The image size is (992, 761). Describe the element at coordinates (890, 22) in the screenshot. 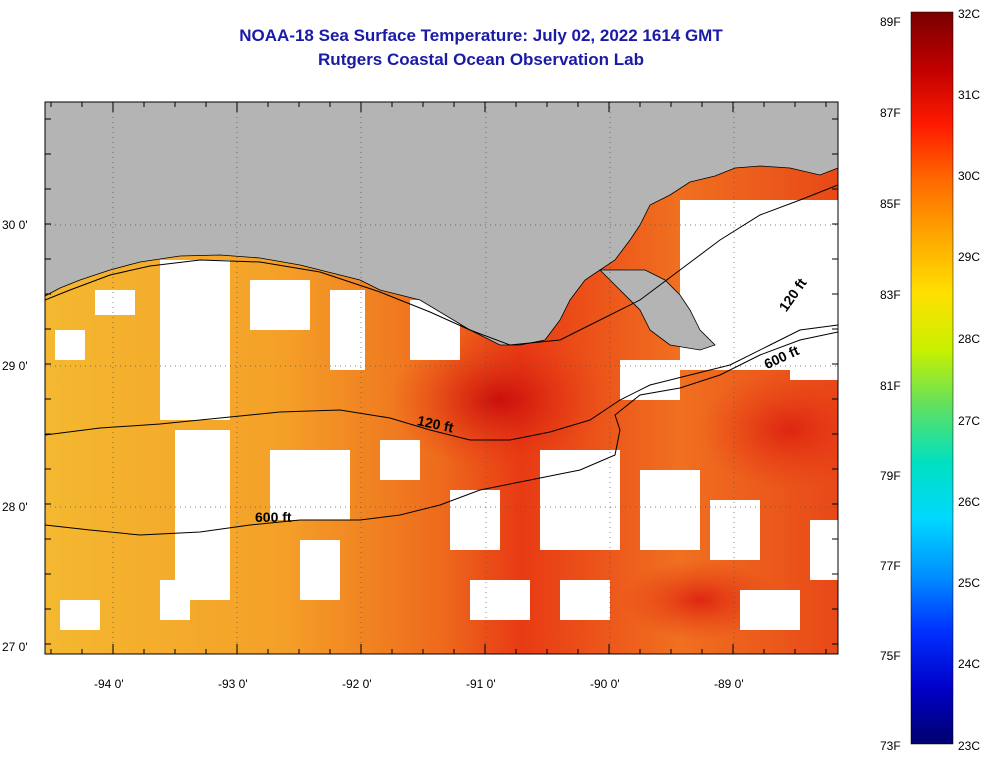

I see `colorbar-label-f: 89F` at that location.